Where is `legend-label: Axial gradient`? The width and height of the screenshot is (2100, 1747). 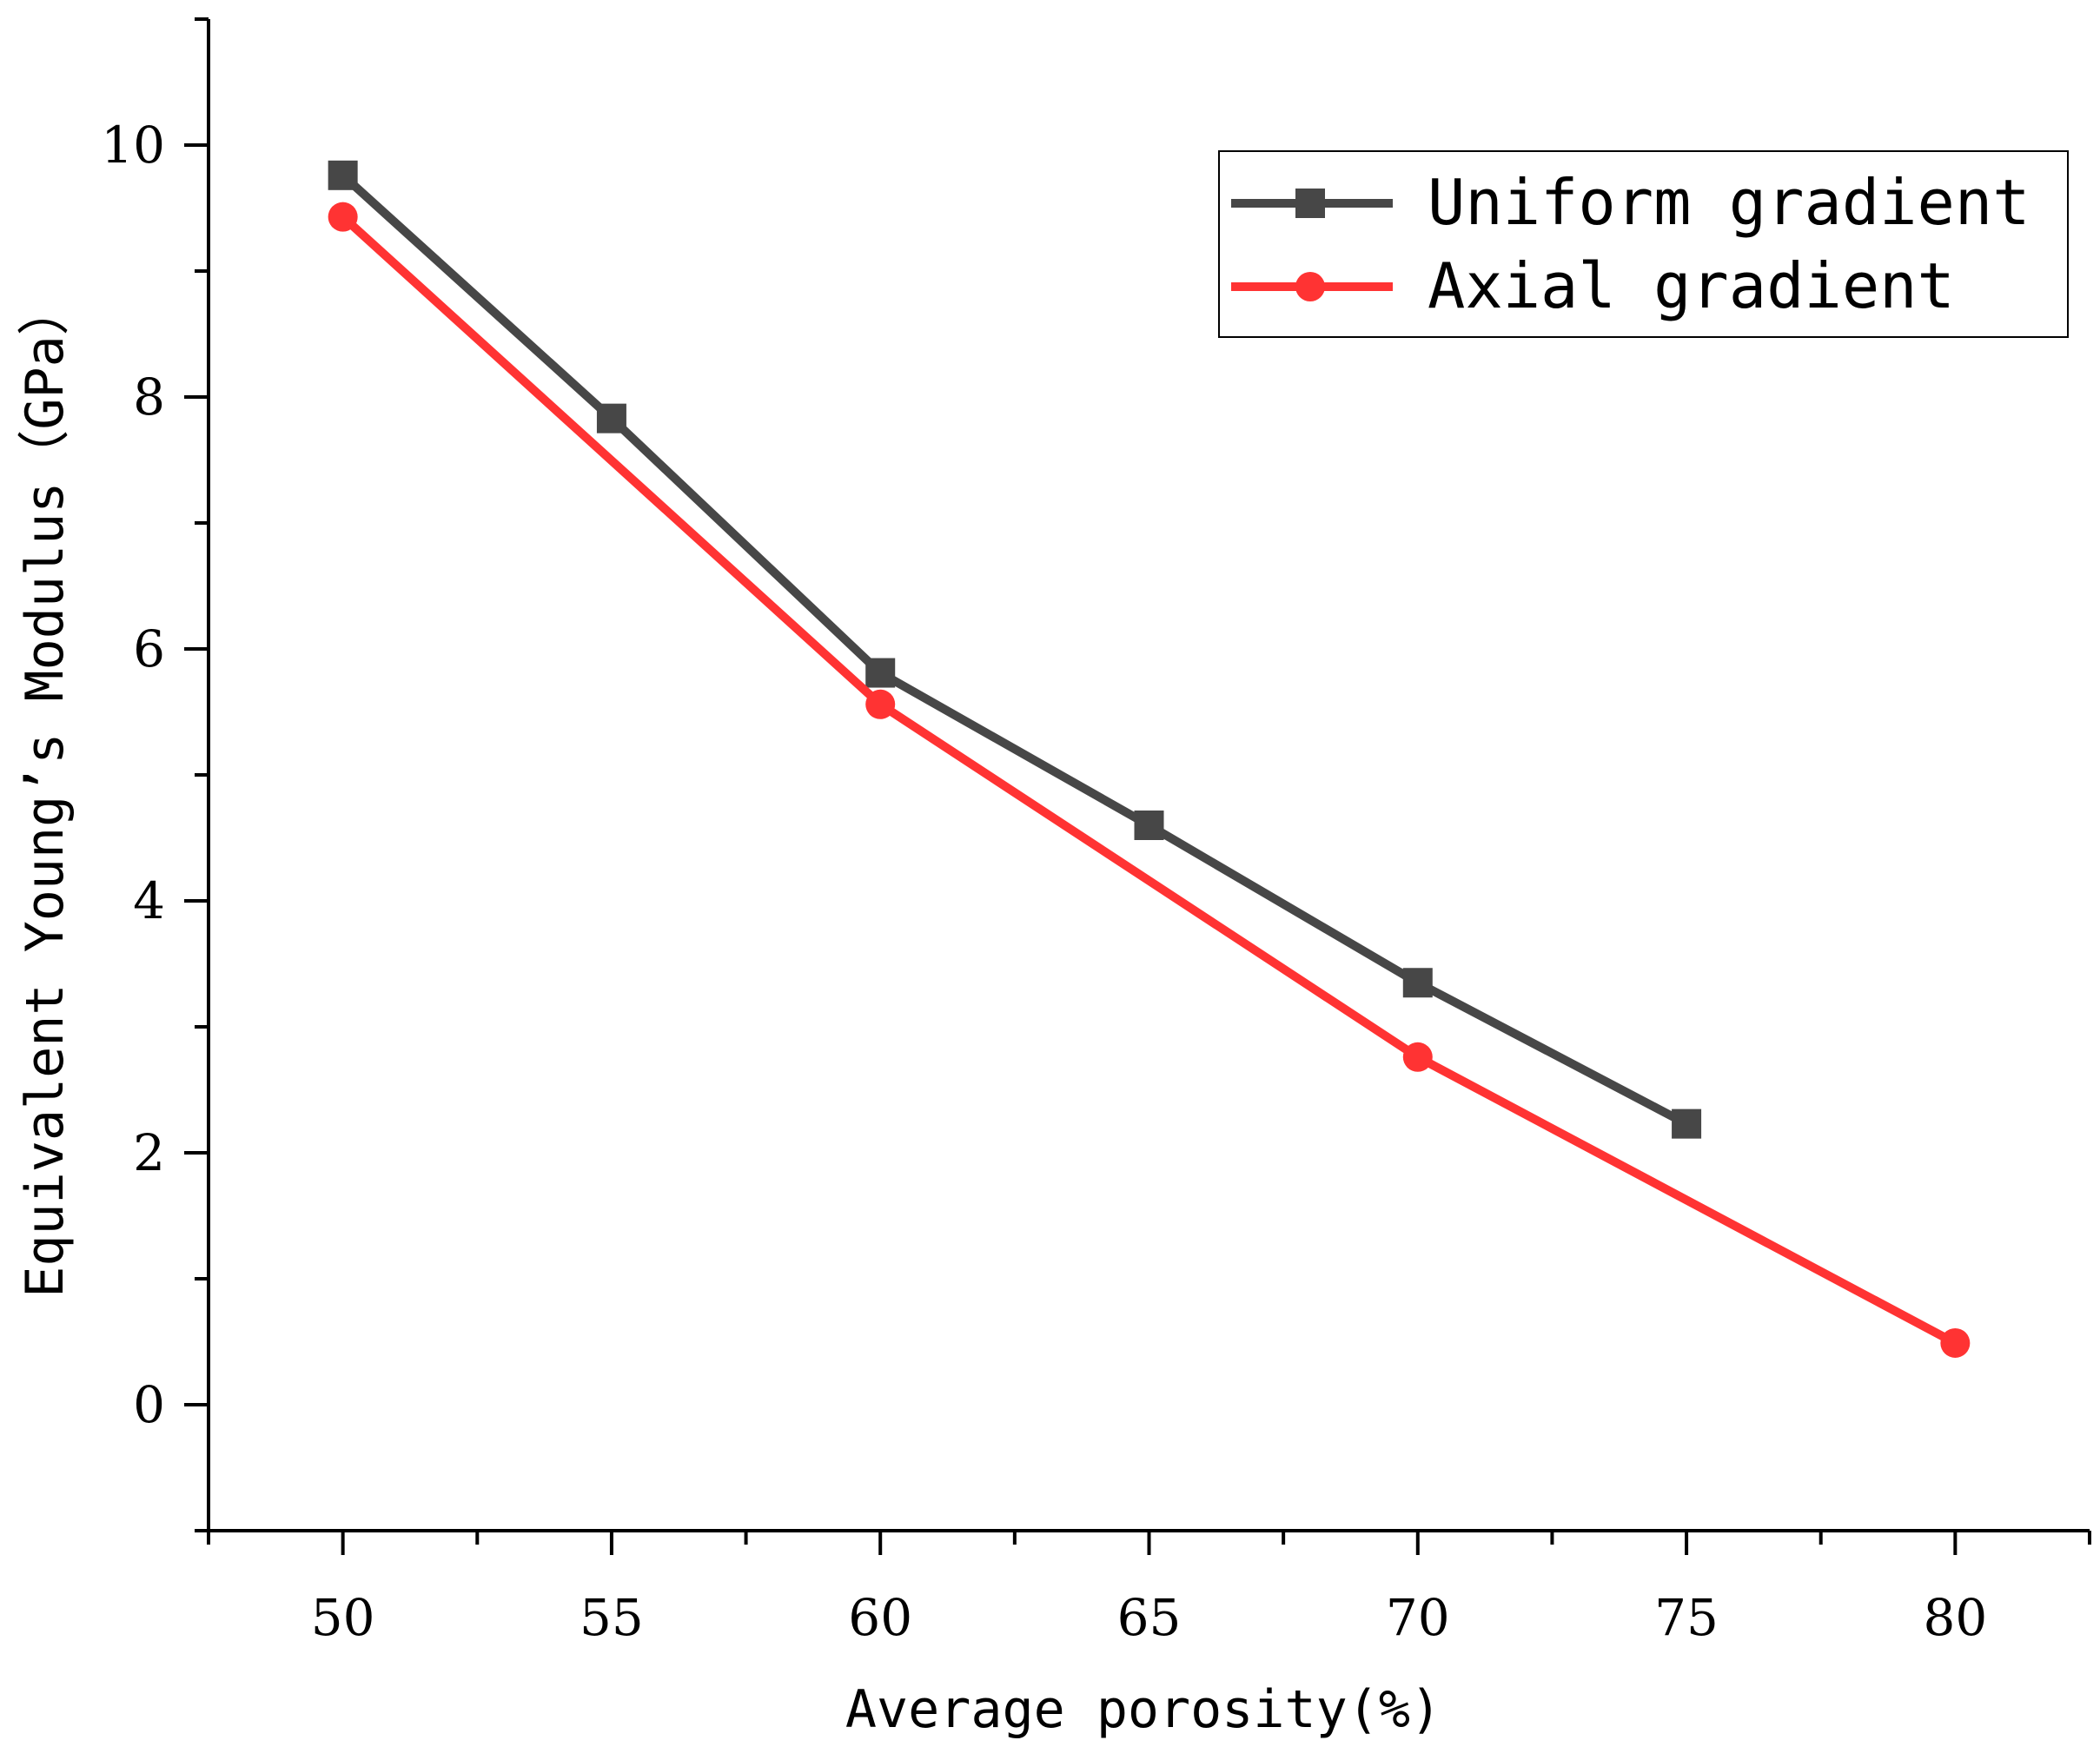 legend-label: Axial gradient is located at coordinates (1691, 285).